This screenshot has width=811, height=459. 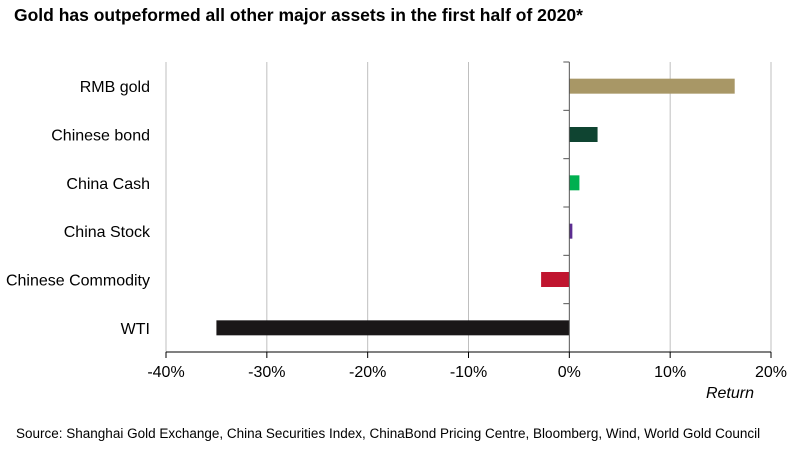 I want to click on x-axis-label: Return, so click(x=730, y=393).